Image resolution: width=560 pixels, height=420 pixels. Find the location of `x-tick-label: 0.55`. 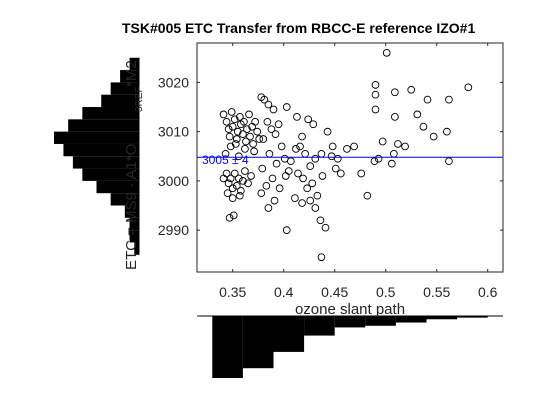

x-tick-label: 0.55 is located at coordinates (436, 292).